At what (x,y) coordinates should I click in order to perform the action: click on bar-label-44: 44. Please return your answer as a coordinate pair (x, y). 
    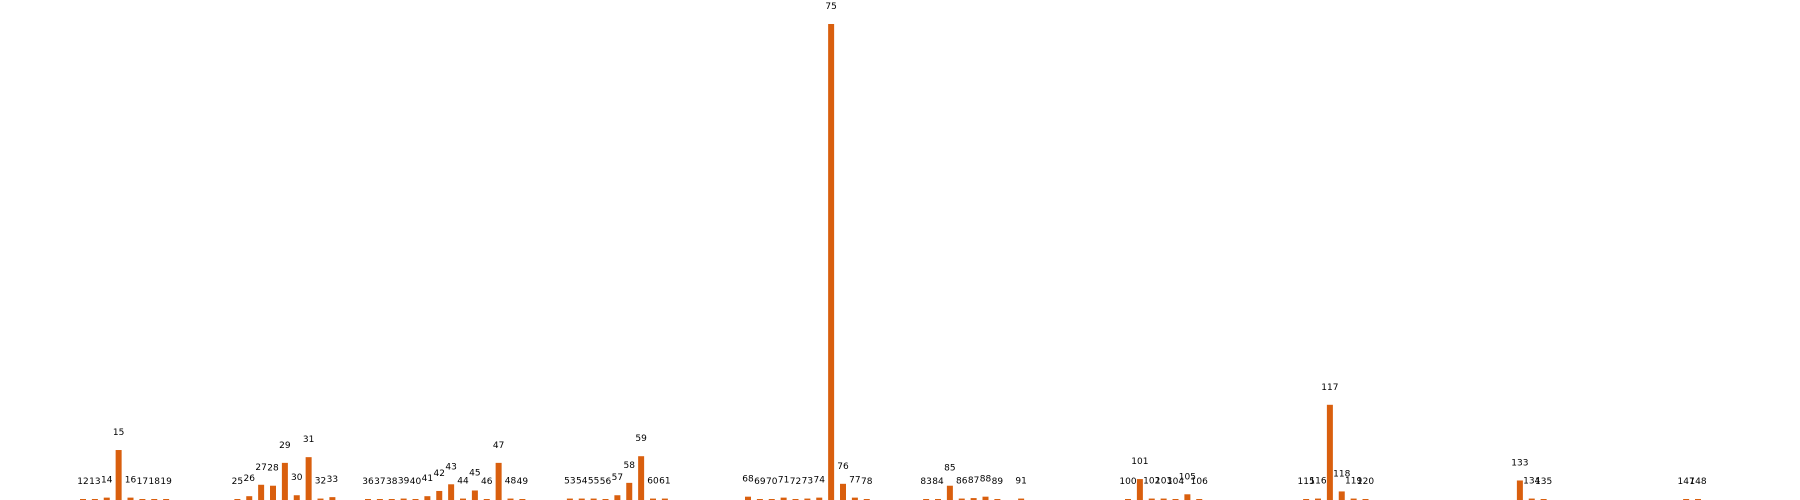
    Looking at the image, I should click on (463, 482).